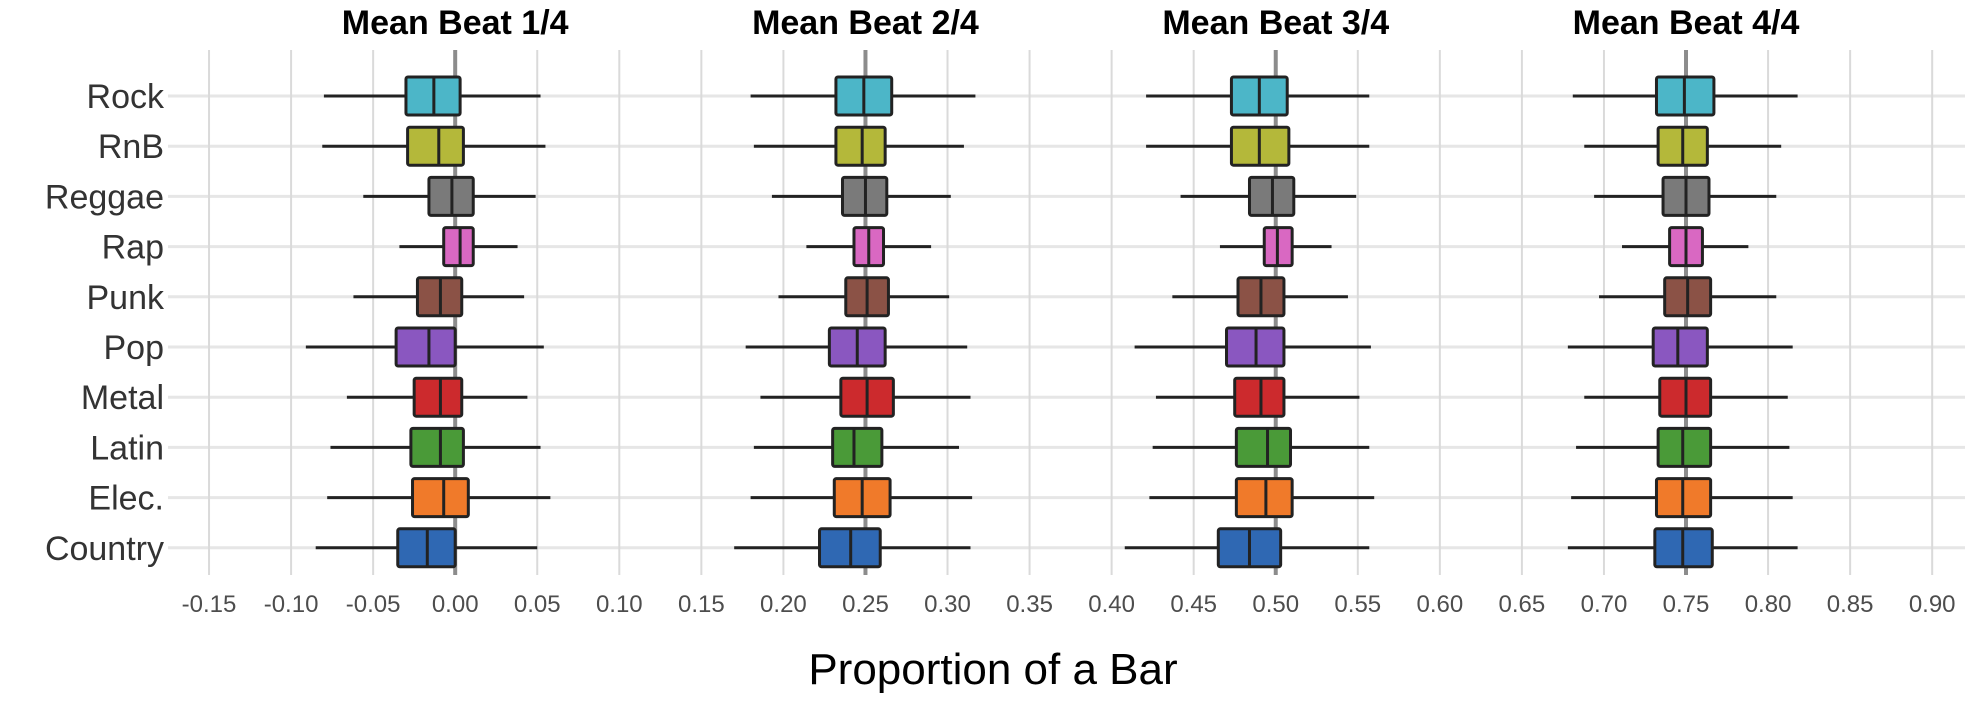  What do you see at coordinates (947, 604) in the screenshot?
I see `x-tick-label: 0.30` at bounding box center [947, 604].